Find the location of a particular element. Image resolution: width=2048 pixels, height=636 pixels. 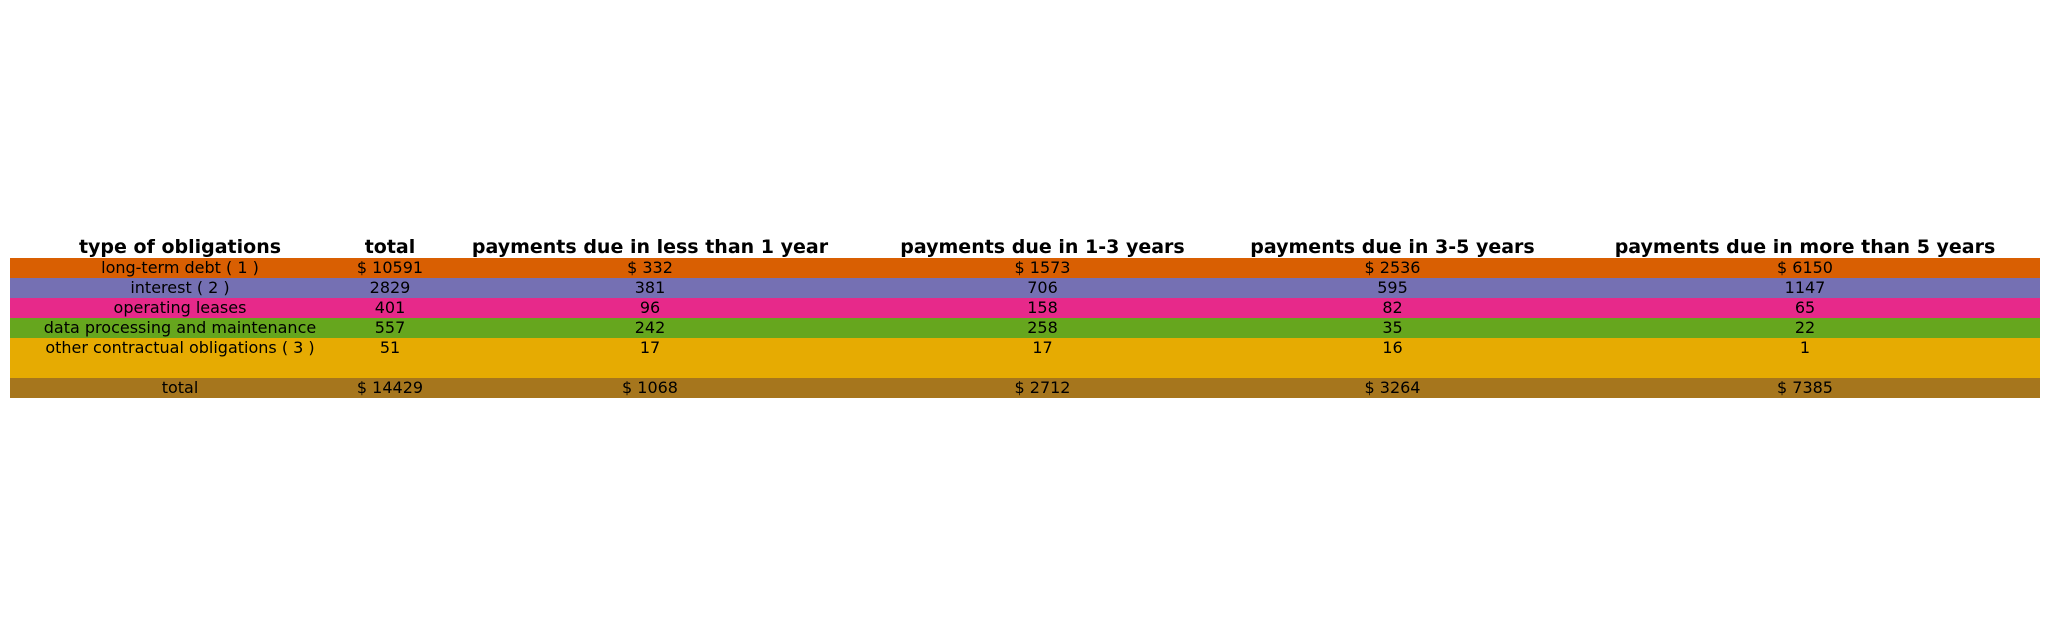

cell-total: 51 is located at coordinates (390, 347).